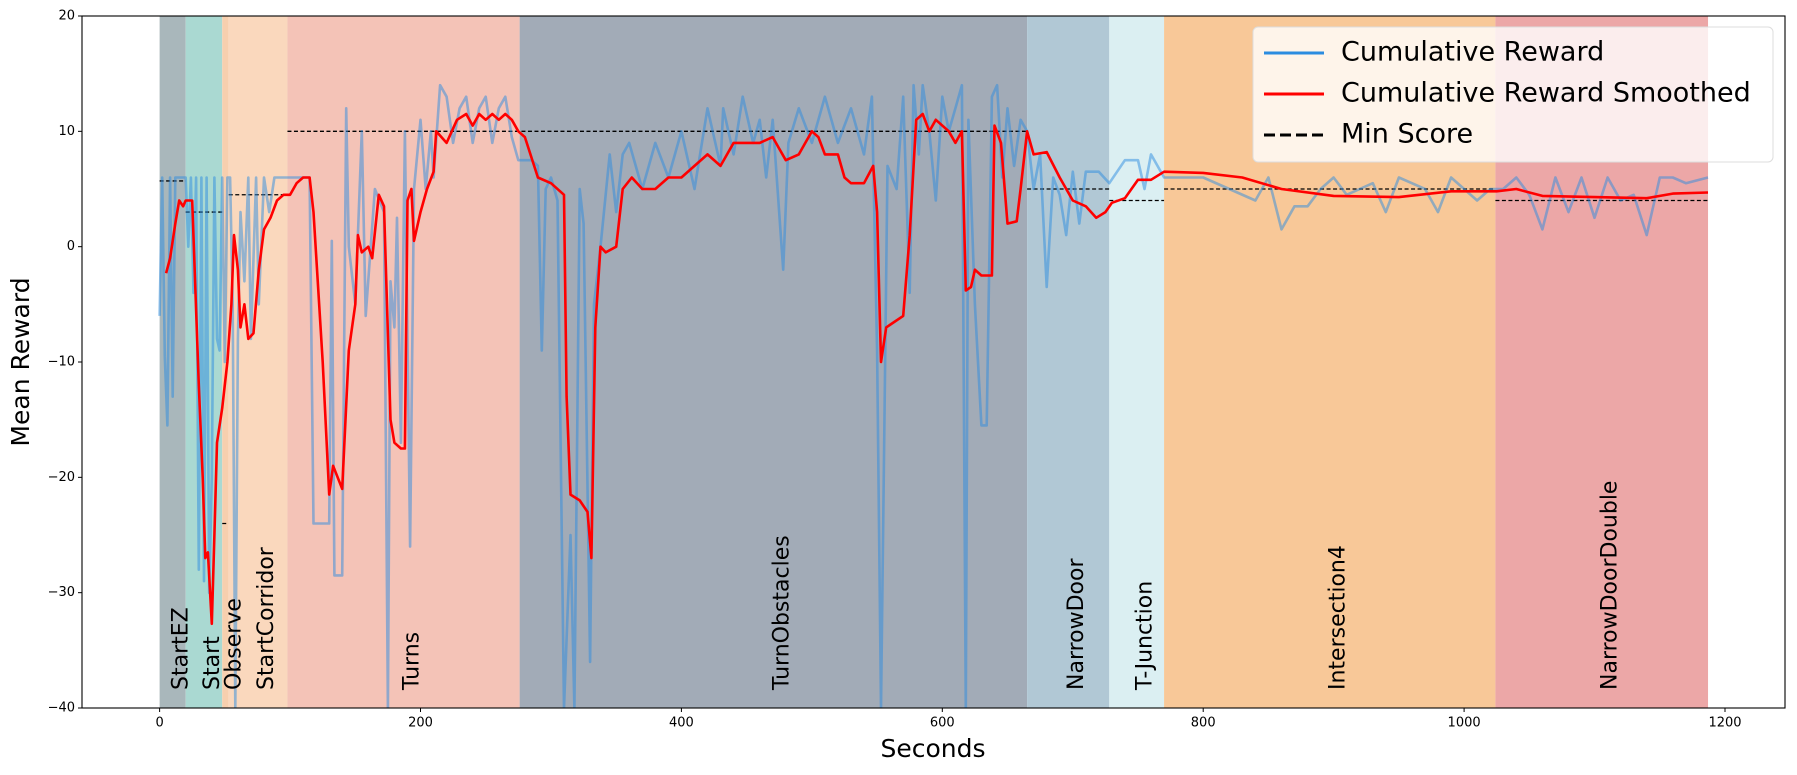  Describe the element at coordinates (181, 648) in the screenshot. I see `stage-label: StartEZ` at that location.